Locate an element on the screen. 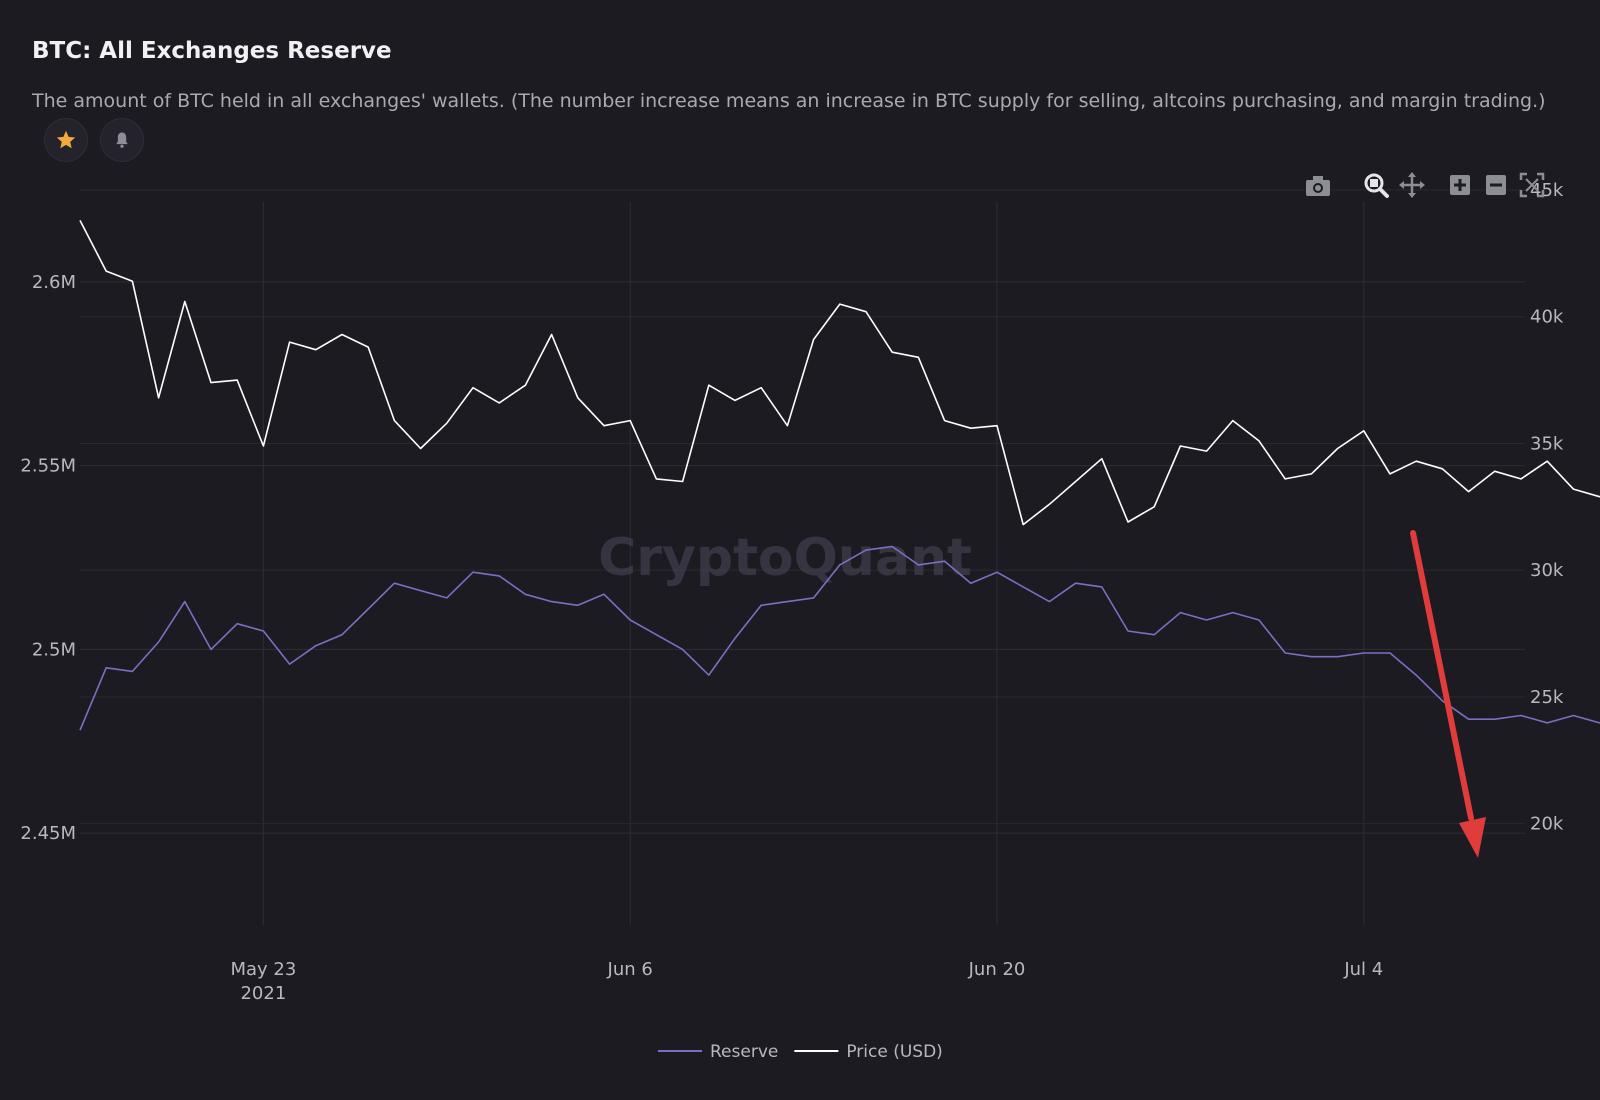 The width and height of the screenshot is (1600, 1100). y-right-tick-label: 40k is located at coordinates (1547, 317).